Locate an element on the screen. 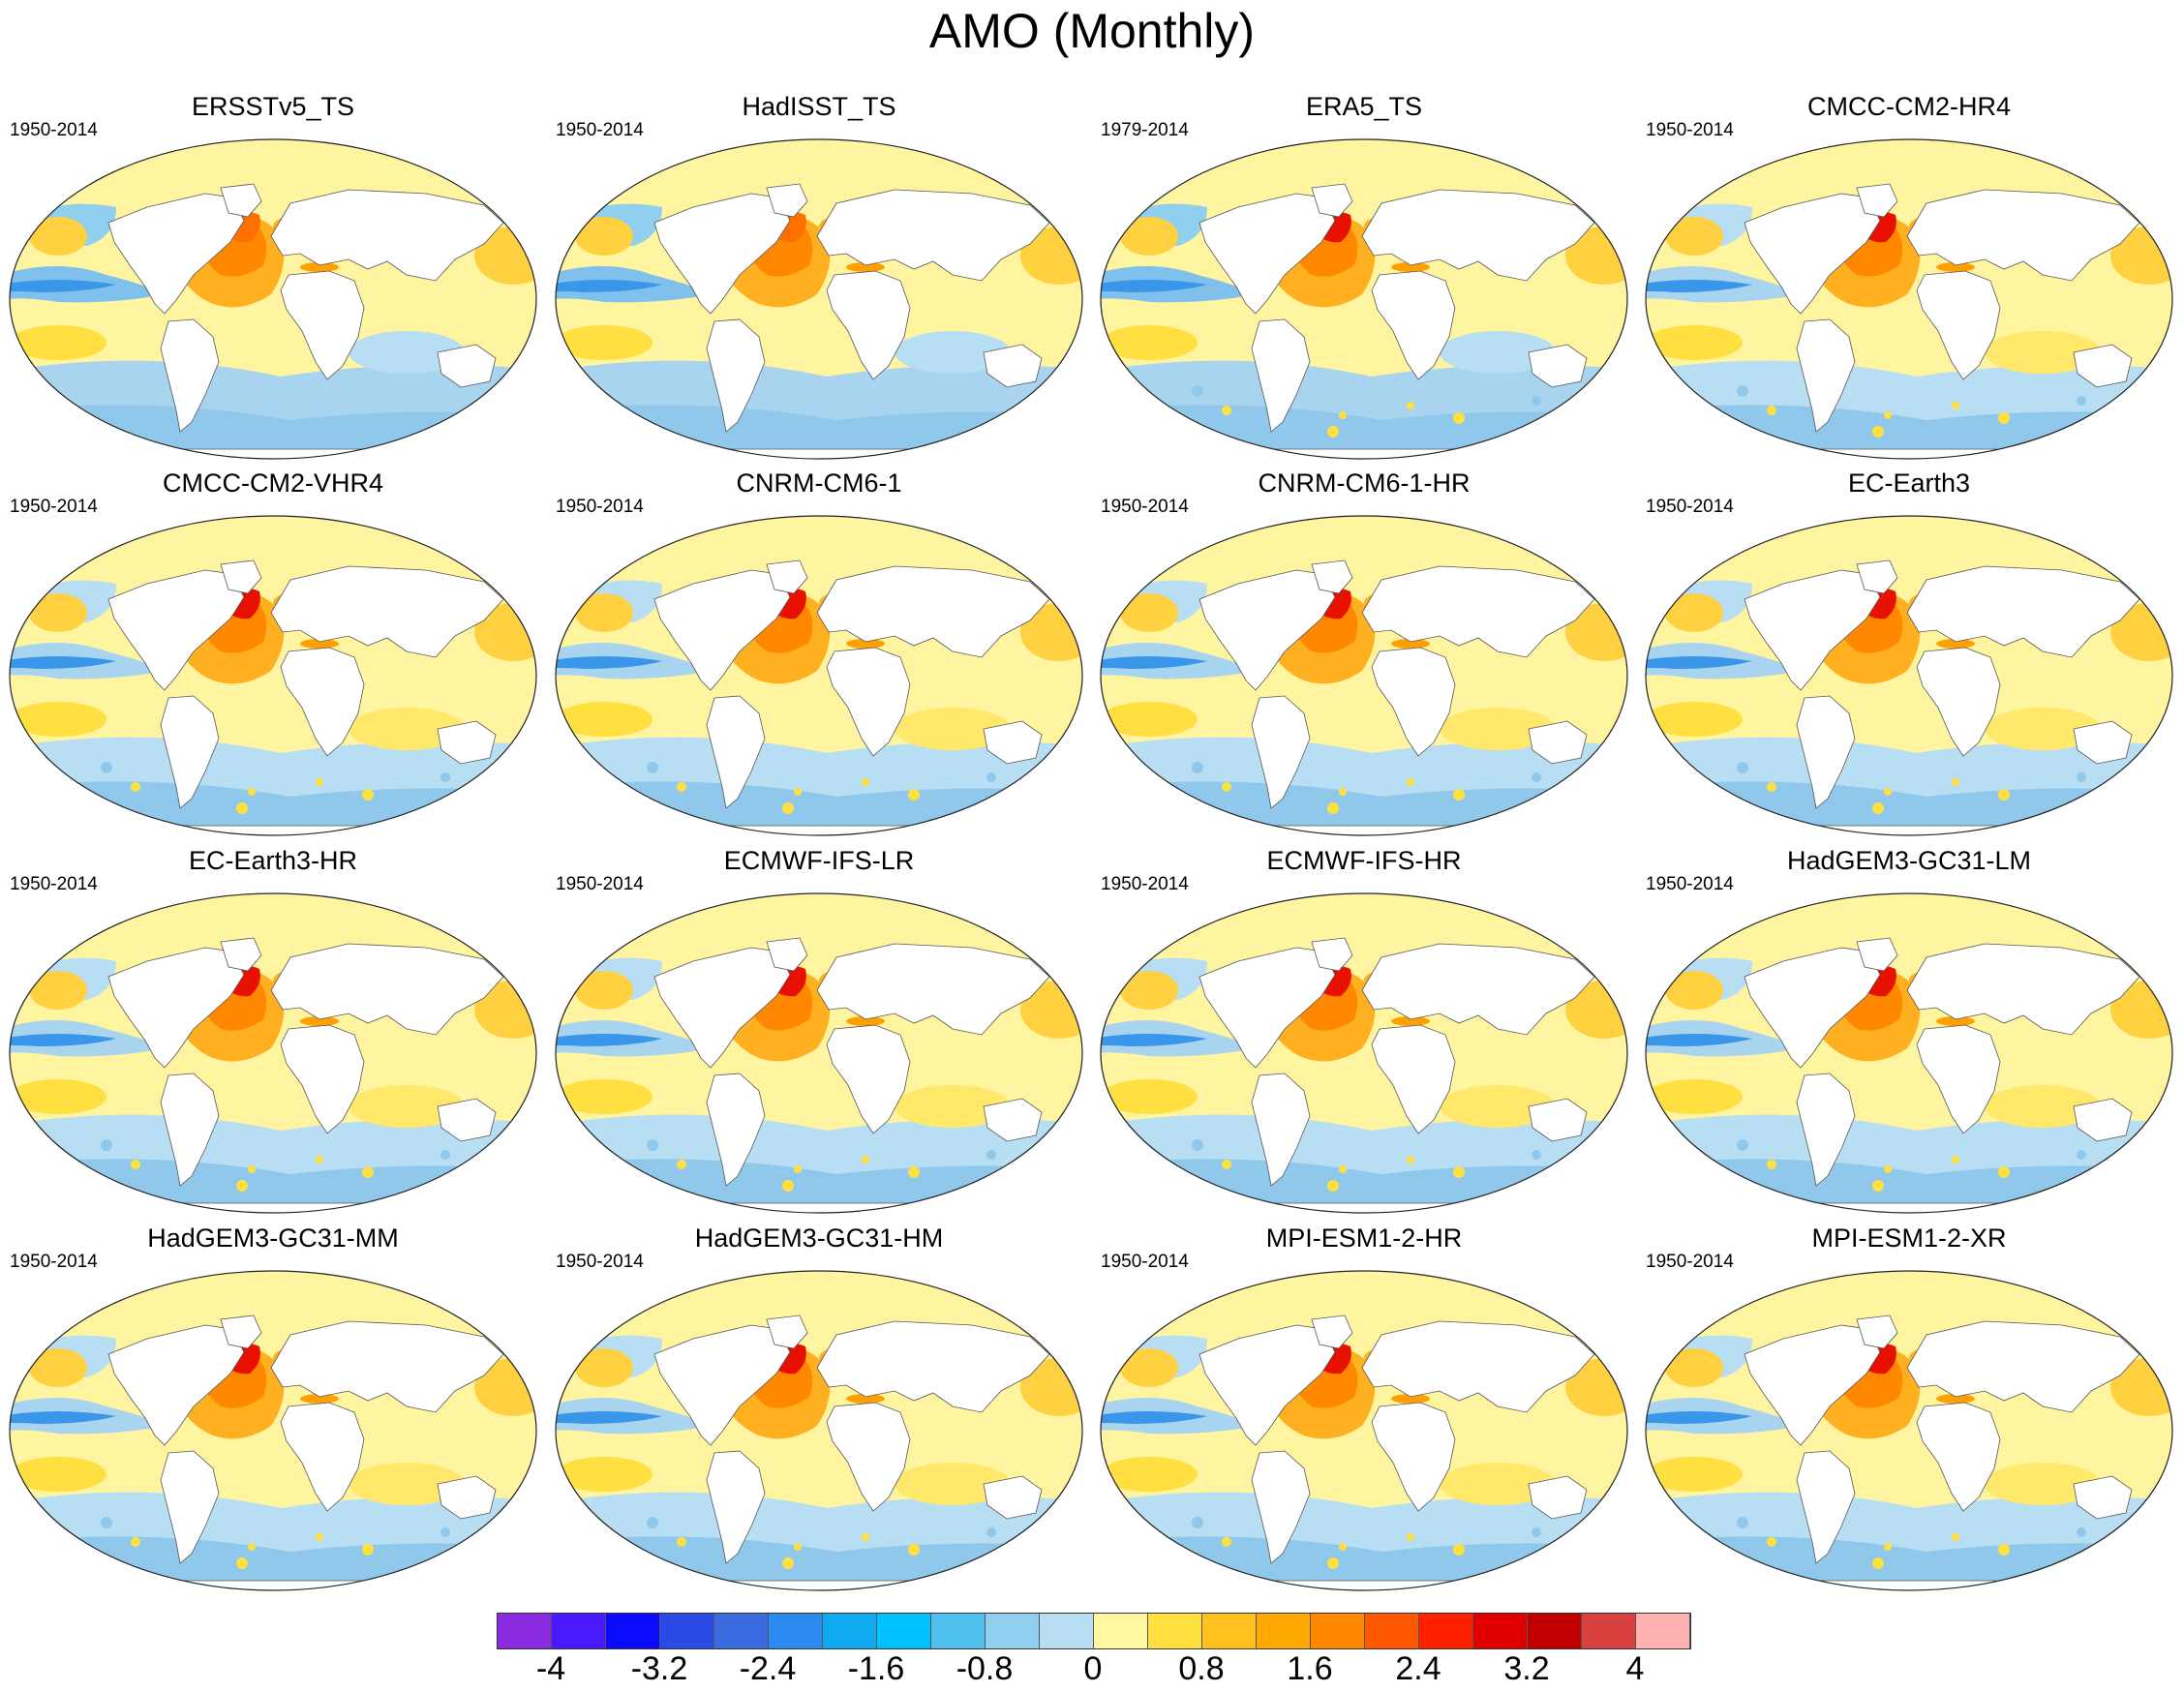 The image size is (2184, 1692). panel-title: ECMWF-IFS-HR is located at coordinates (1364, 860).